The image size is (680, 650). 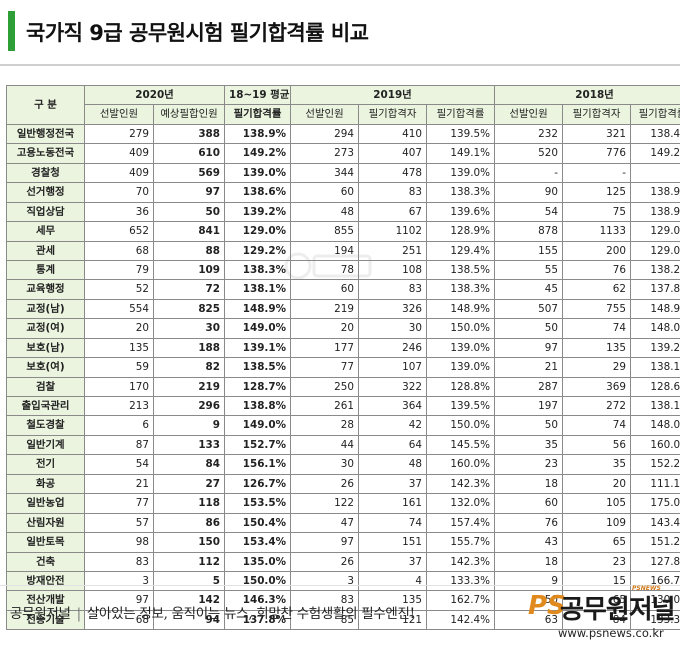 I want to click on table-cell: 60, so click(x=325, y=192).